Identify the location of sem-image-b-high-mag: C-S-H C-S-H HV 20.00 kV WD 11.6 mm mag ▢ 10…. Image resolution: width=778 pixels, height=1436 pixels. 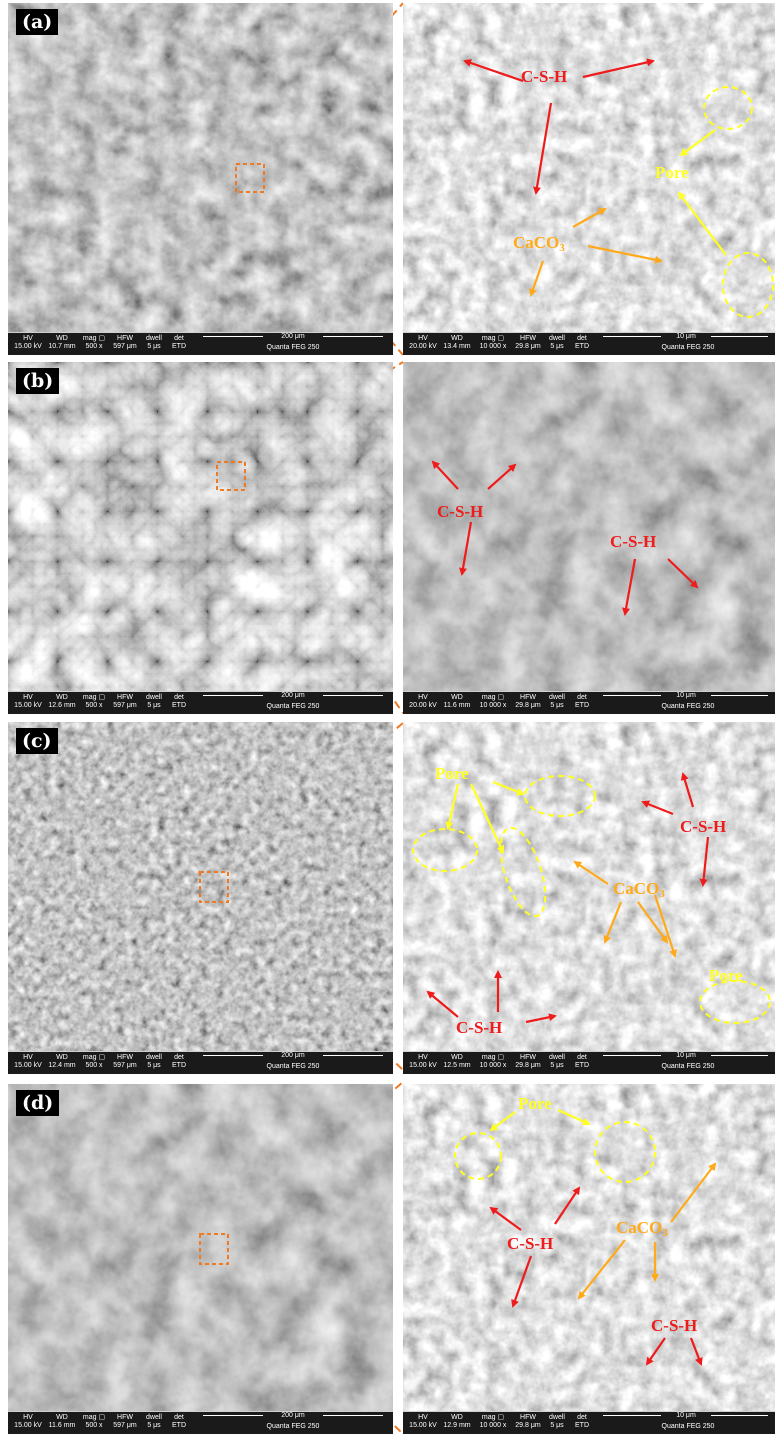
(589, 538).